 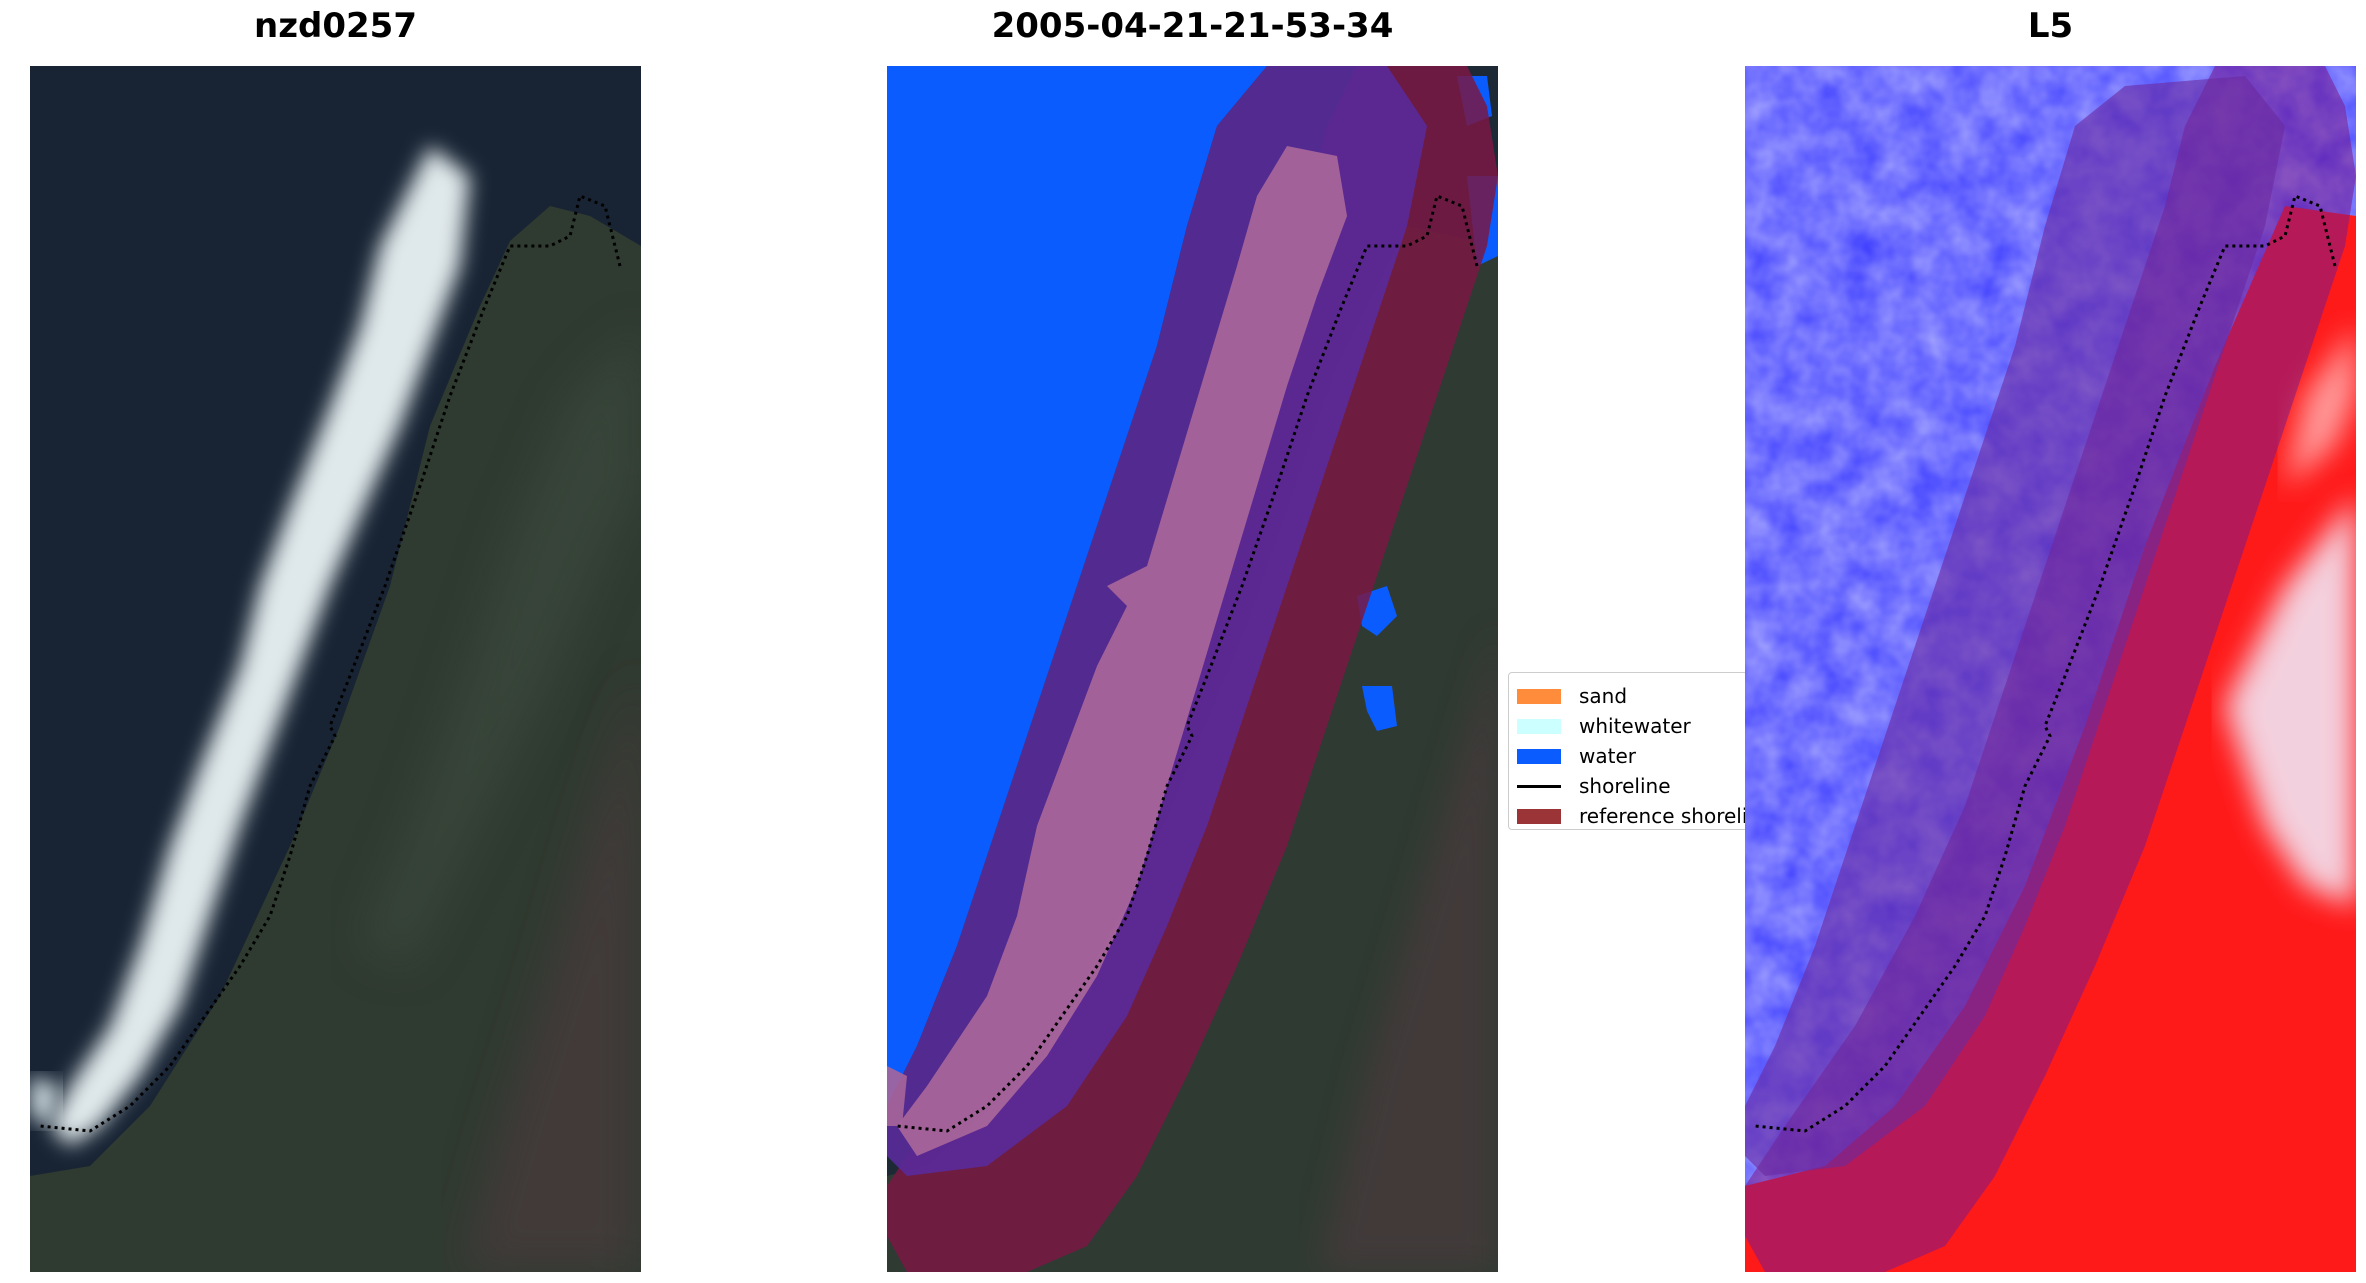 I want to click on legend-patch-reference-shoreline, so click(x=1539, y=816).